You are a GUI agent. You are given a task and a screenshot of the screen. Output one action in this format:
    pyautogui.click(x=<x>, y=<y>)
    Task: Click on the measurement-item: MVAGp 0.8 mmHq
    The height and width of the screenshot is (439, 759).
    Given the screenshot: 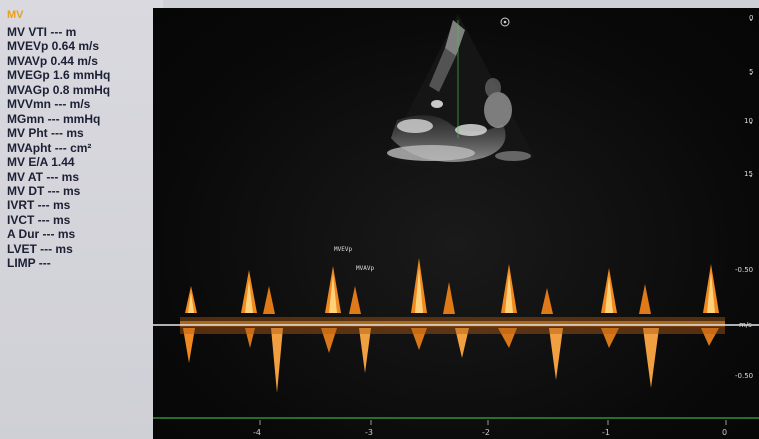 What is the action you would take?
    pyautogui.click(x=59, y=89)
    